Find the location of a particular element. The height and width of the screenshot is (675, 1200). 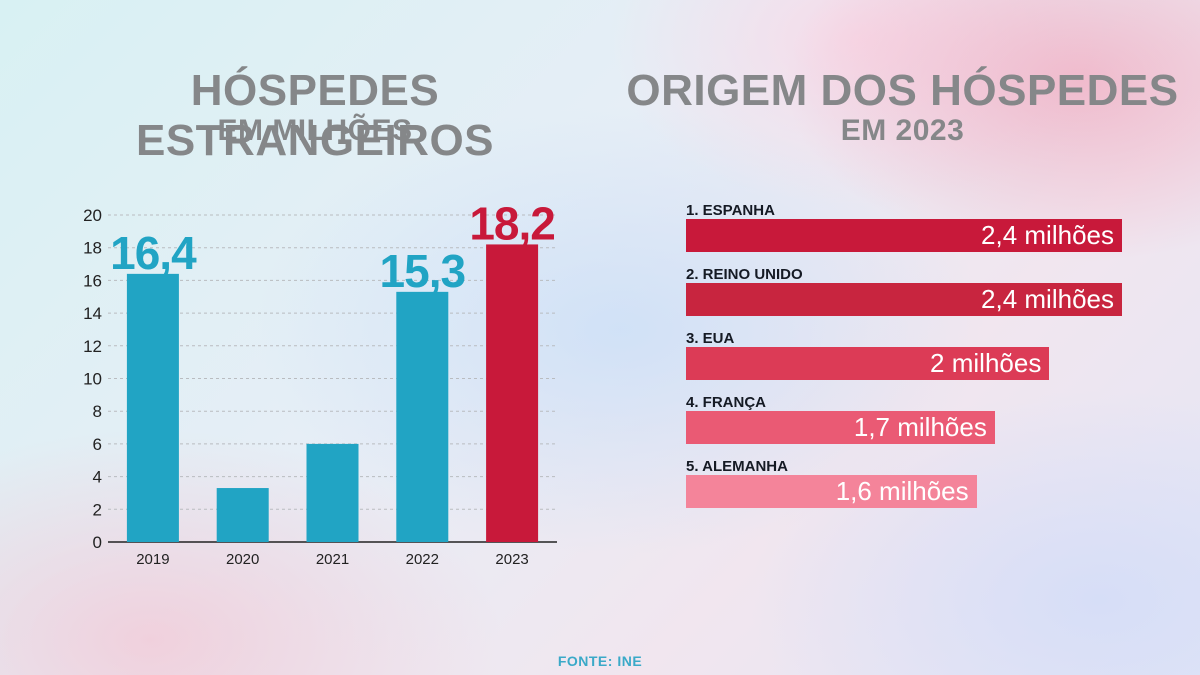

ranking-item-label: 5. ALEMANHA is located at coordinates (737, 466).